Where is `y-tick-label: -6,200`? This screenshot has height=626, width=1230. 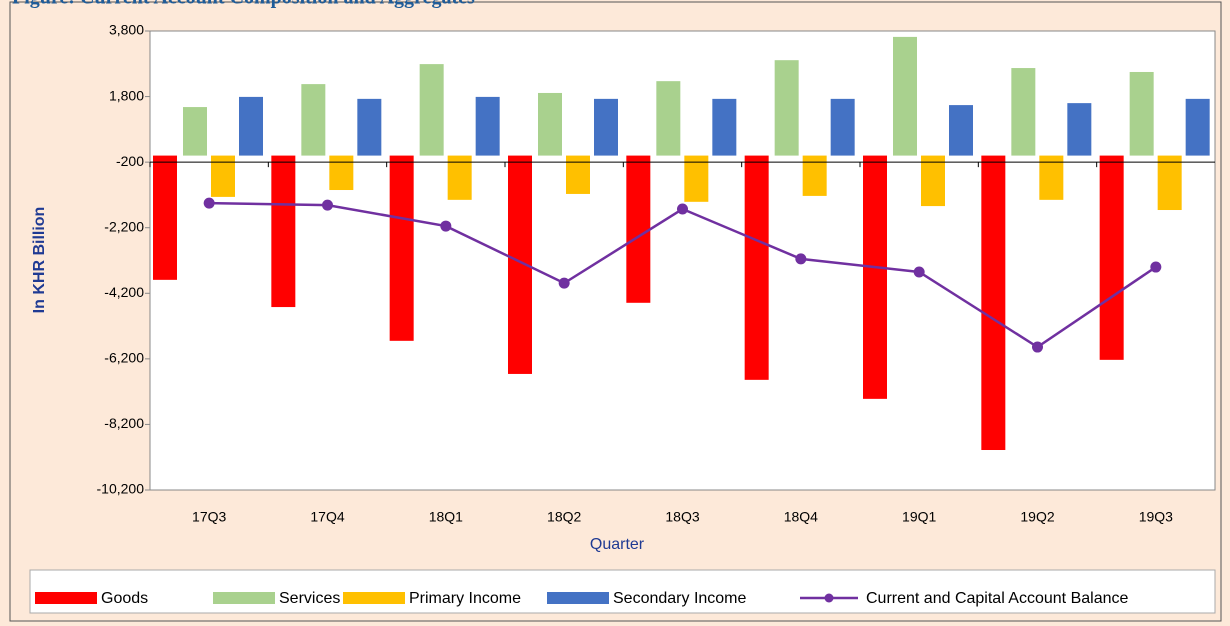
y-tick-label: -6,200 is located at coordinates (124, 358).